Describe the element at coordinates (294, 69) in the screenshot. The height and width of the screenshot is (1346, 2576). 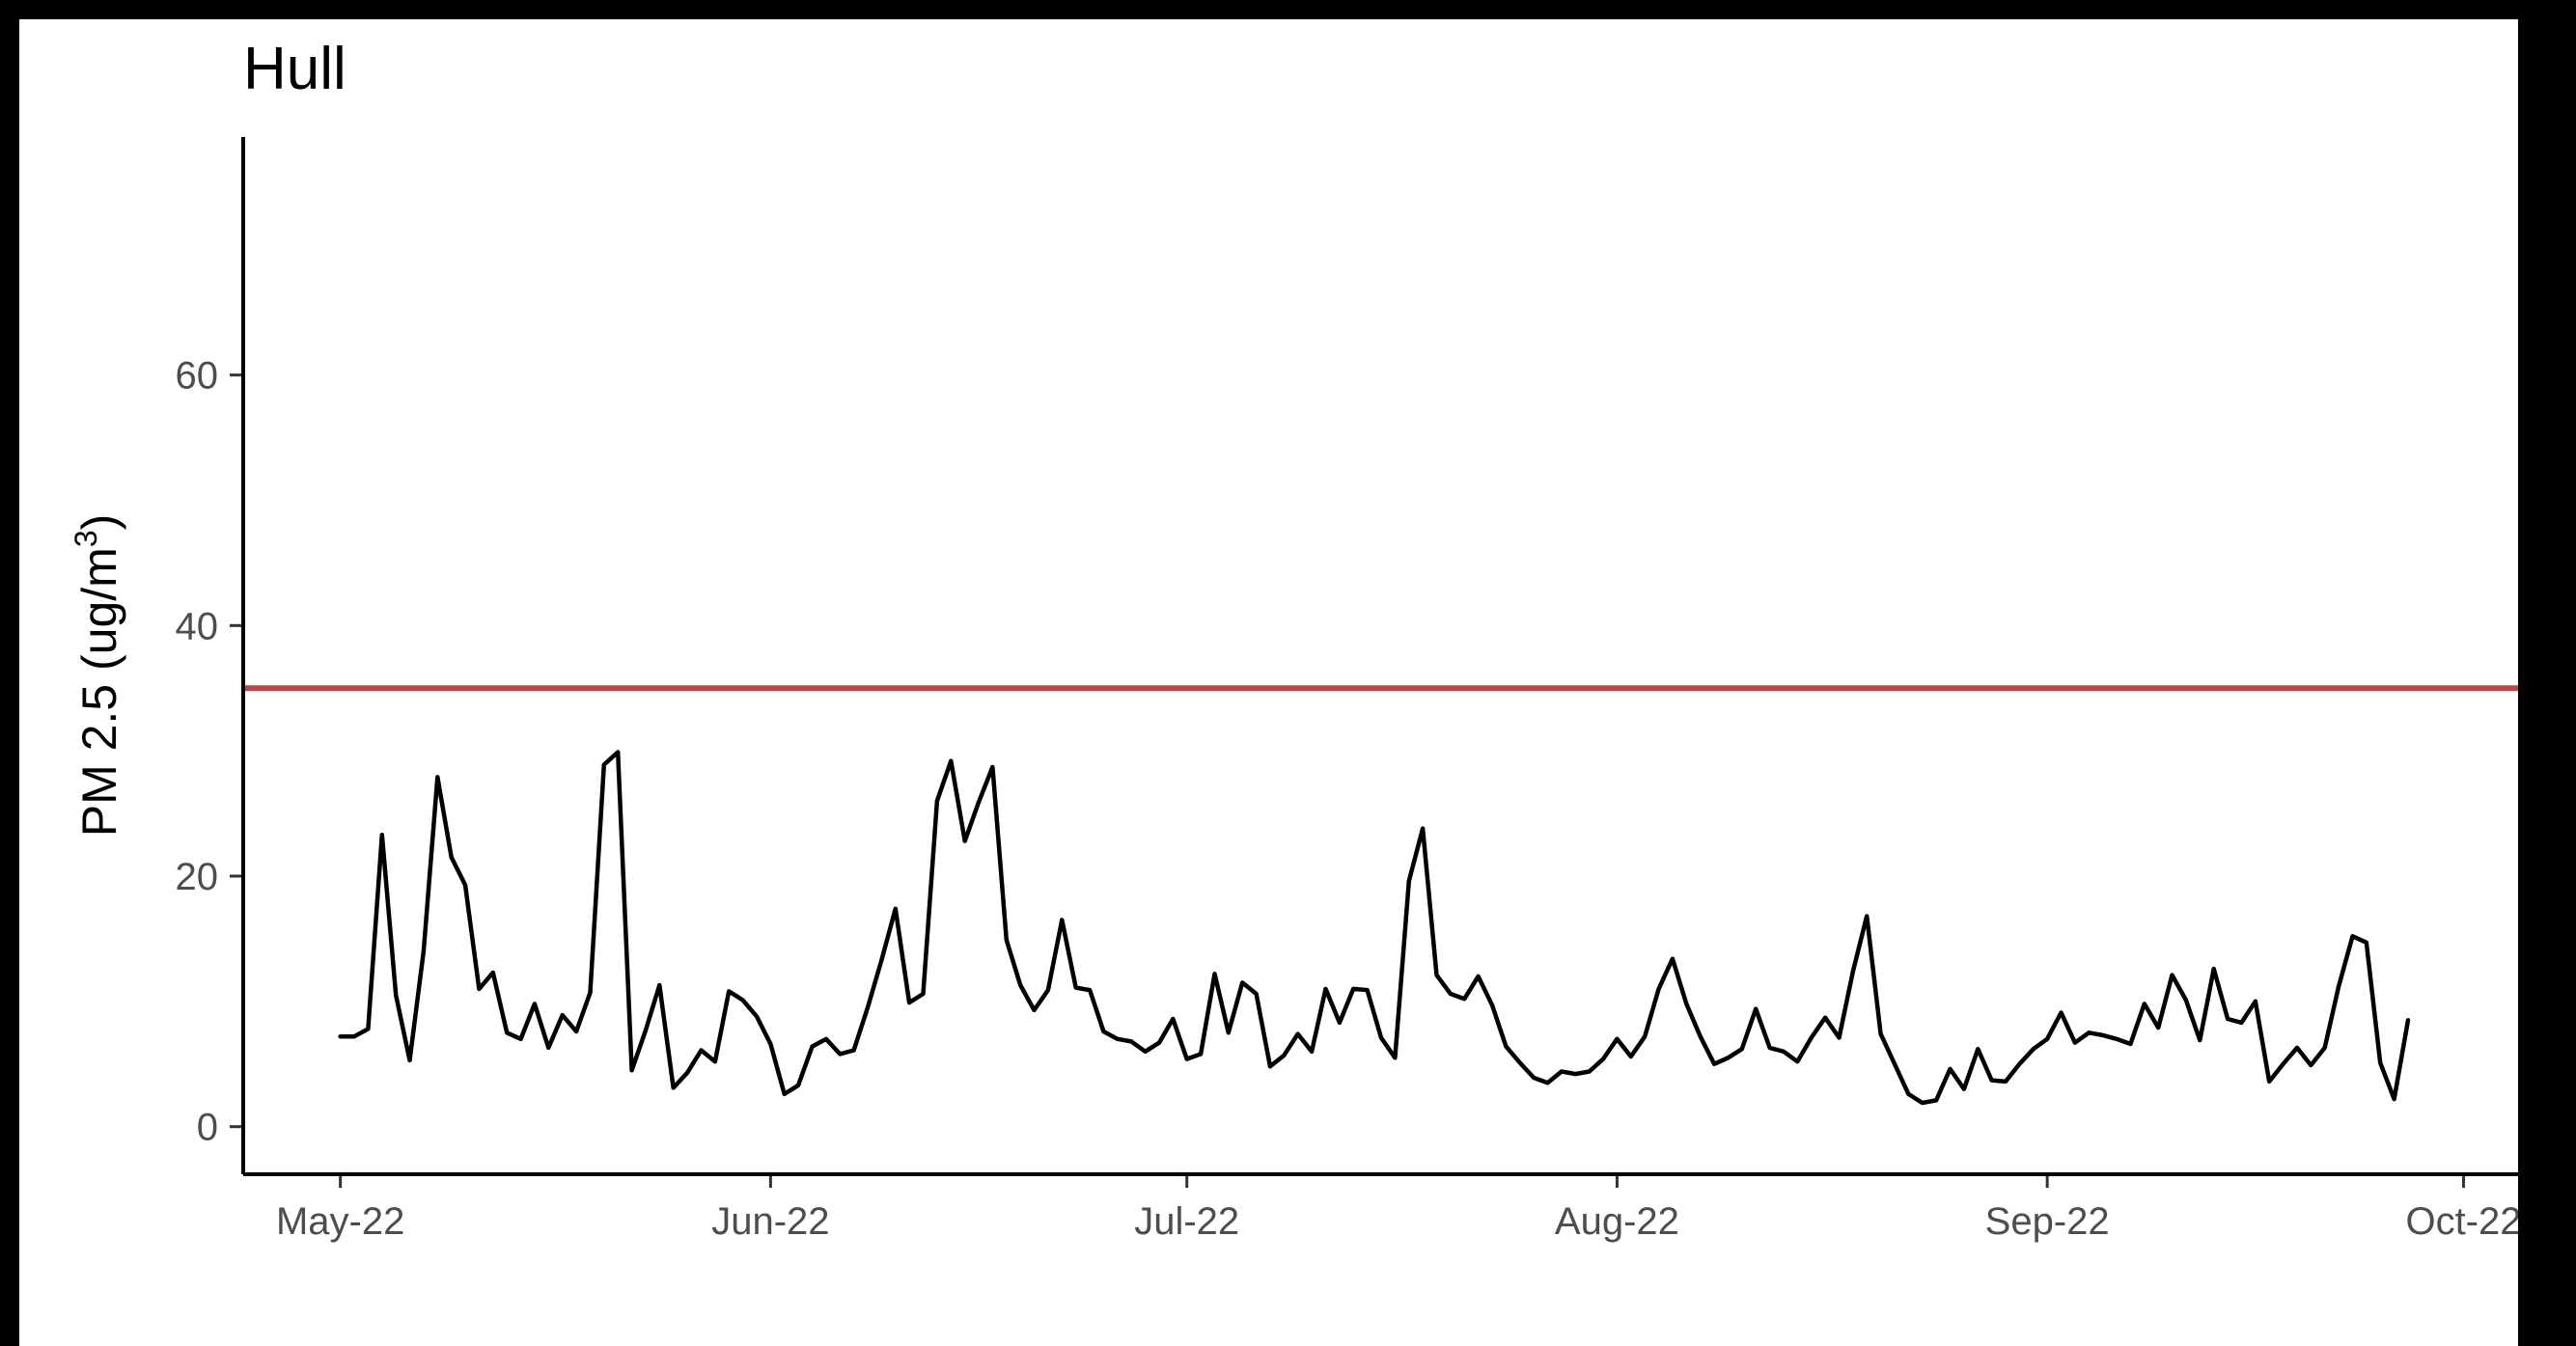
I see `chart-title: Hull` at that location.